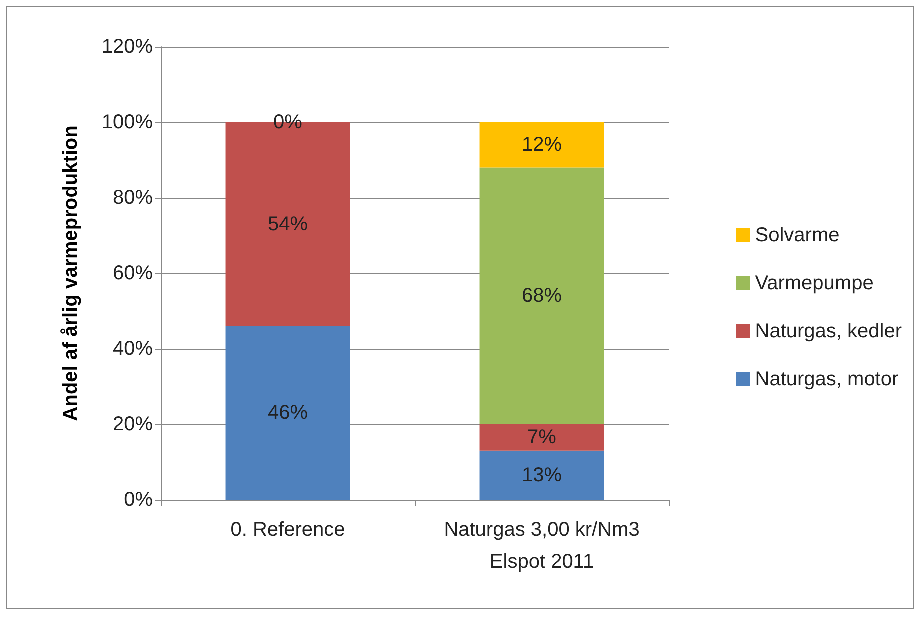 Image resolution: width=924 pixels, height=619 pixels. Describe the element at coordinates (133, 349) in the screenshot. I see `y-tick-label: 40%` at that location.